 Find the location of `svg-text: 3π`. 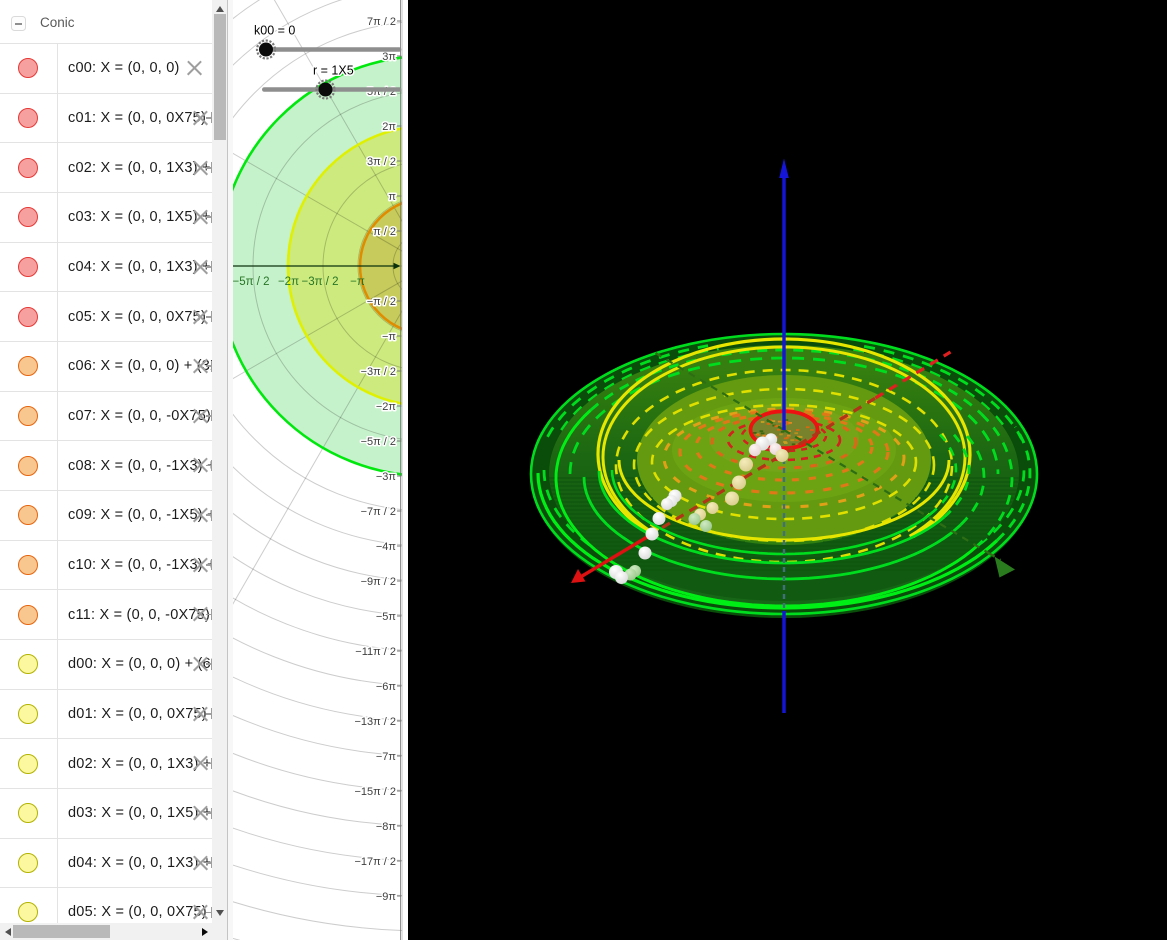

svg-text: 3π is located at coordinates (389, 57).